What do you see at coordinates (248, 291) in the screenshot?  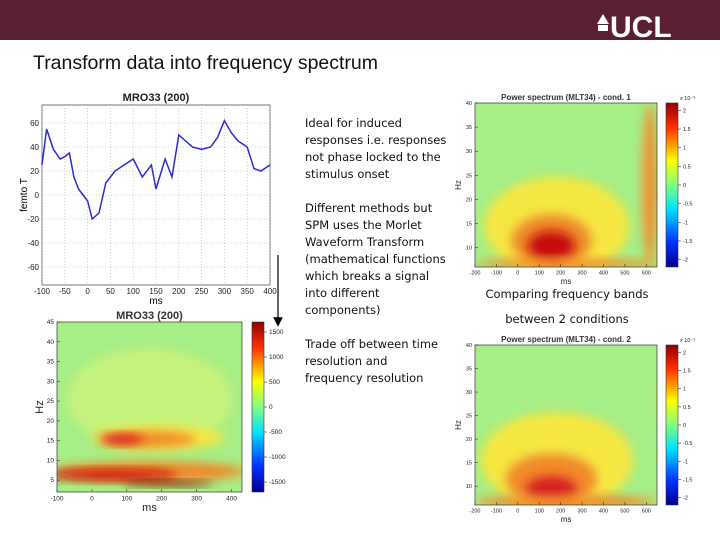 I see `x-tick-label: 350` at bounding box center [248, 291].